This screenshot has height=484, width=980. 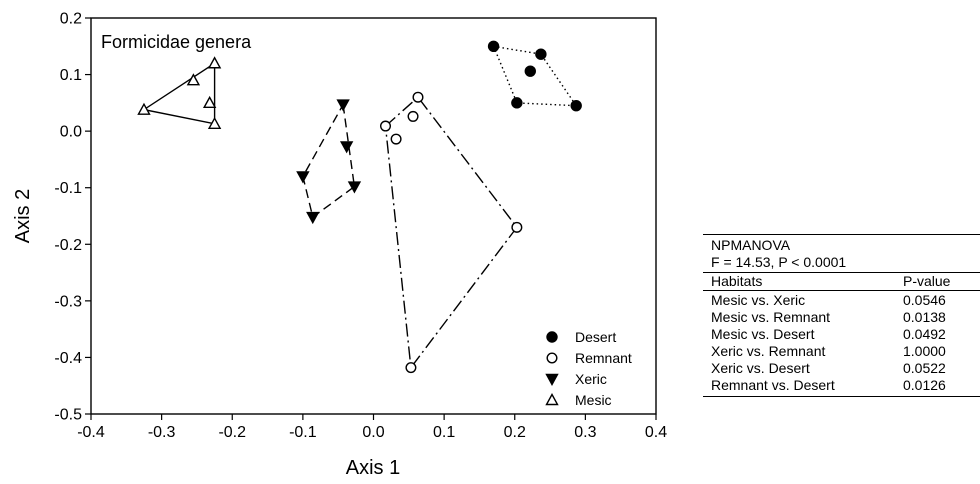 I want to click on y-tick-label: -0.2, so click(x=68, y=245).